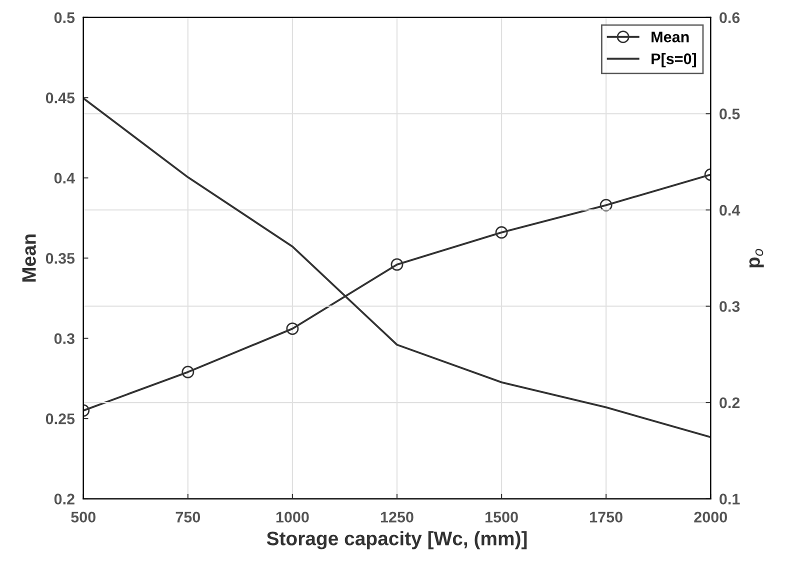 The height and width of the screenshot is (580, 794). Describe the element at coordinates (730, 499) in the screenshot. I see `y2-tick-label: 0.1` at that location.